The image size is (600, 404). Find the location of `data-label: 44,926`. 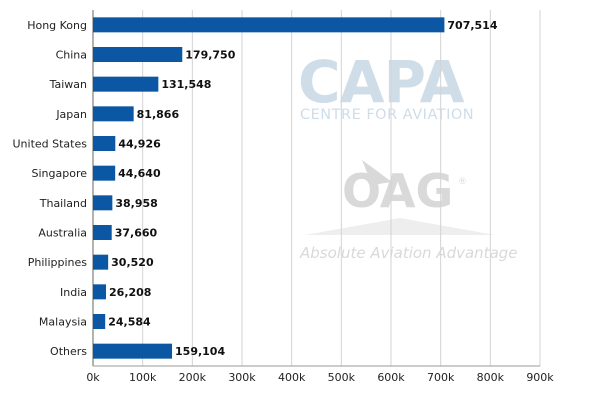

data-label: 44,926 is located at coordinates (139, 144).